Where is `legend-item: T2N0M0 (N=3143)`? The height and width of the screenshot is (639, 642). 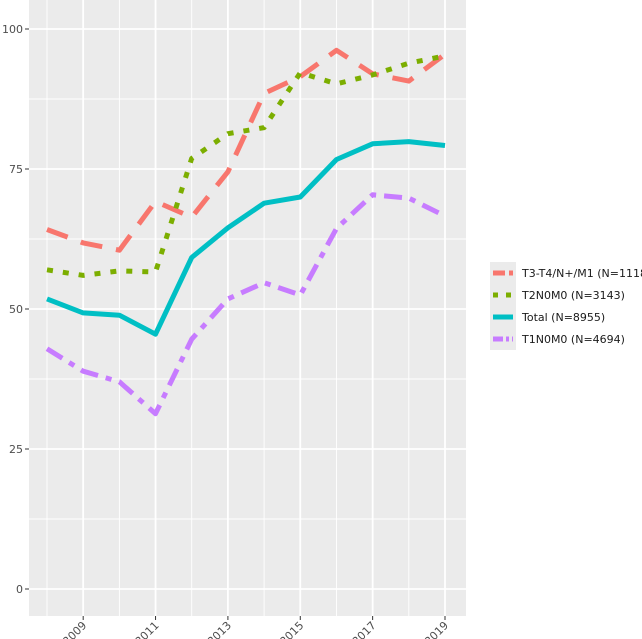
legend-item: T2N0M0 (N=3143) is located at coordinates (566, 295).